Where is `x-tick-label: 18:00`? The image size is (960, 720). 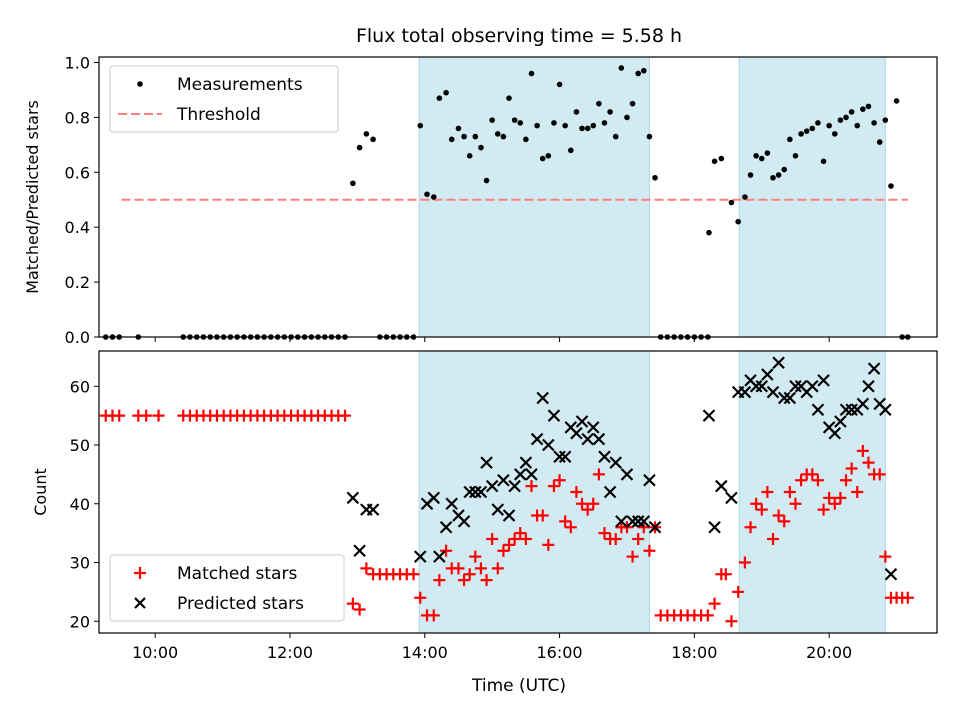
x-tick-label: 18:00 is located at coordinates (694, 652).